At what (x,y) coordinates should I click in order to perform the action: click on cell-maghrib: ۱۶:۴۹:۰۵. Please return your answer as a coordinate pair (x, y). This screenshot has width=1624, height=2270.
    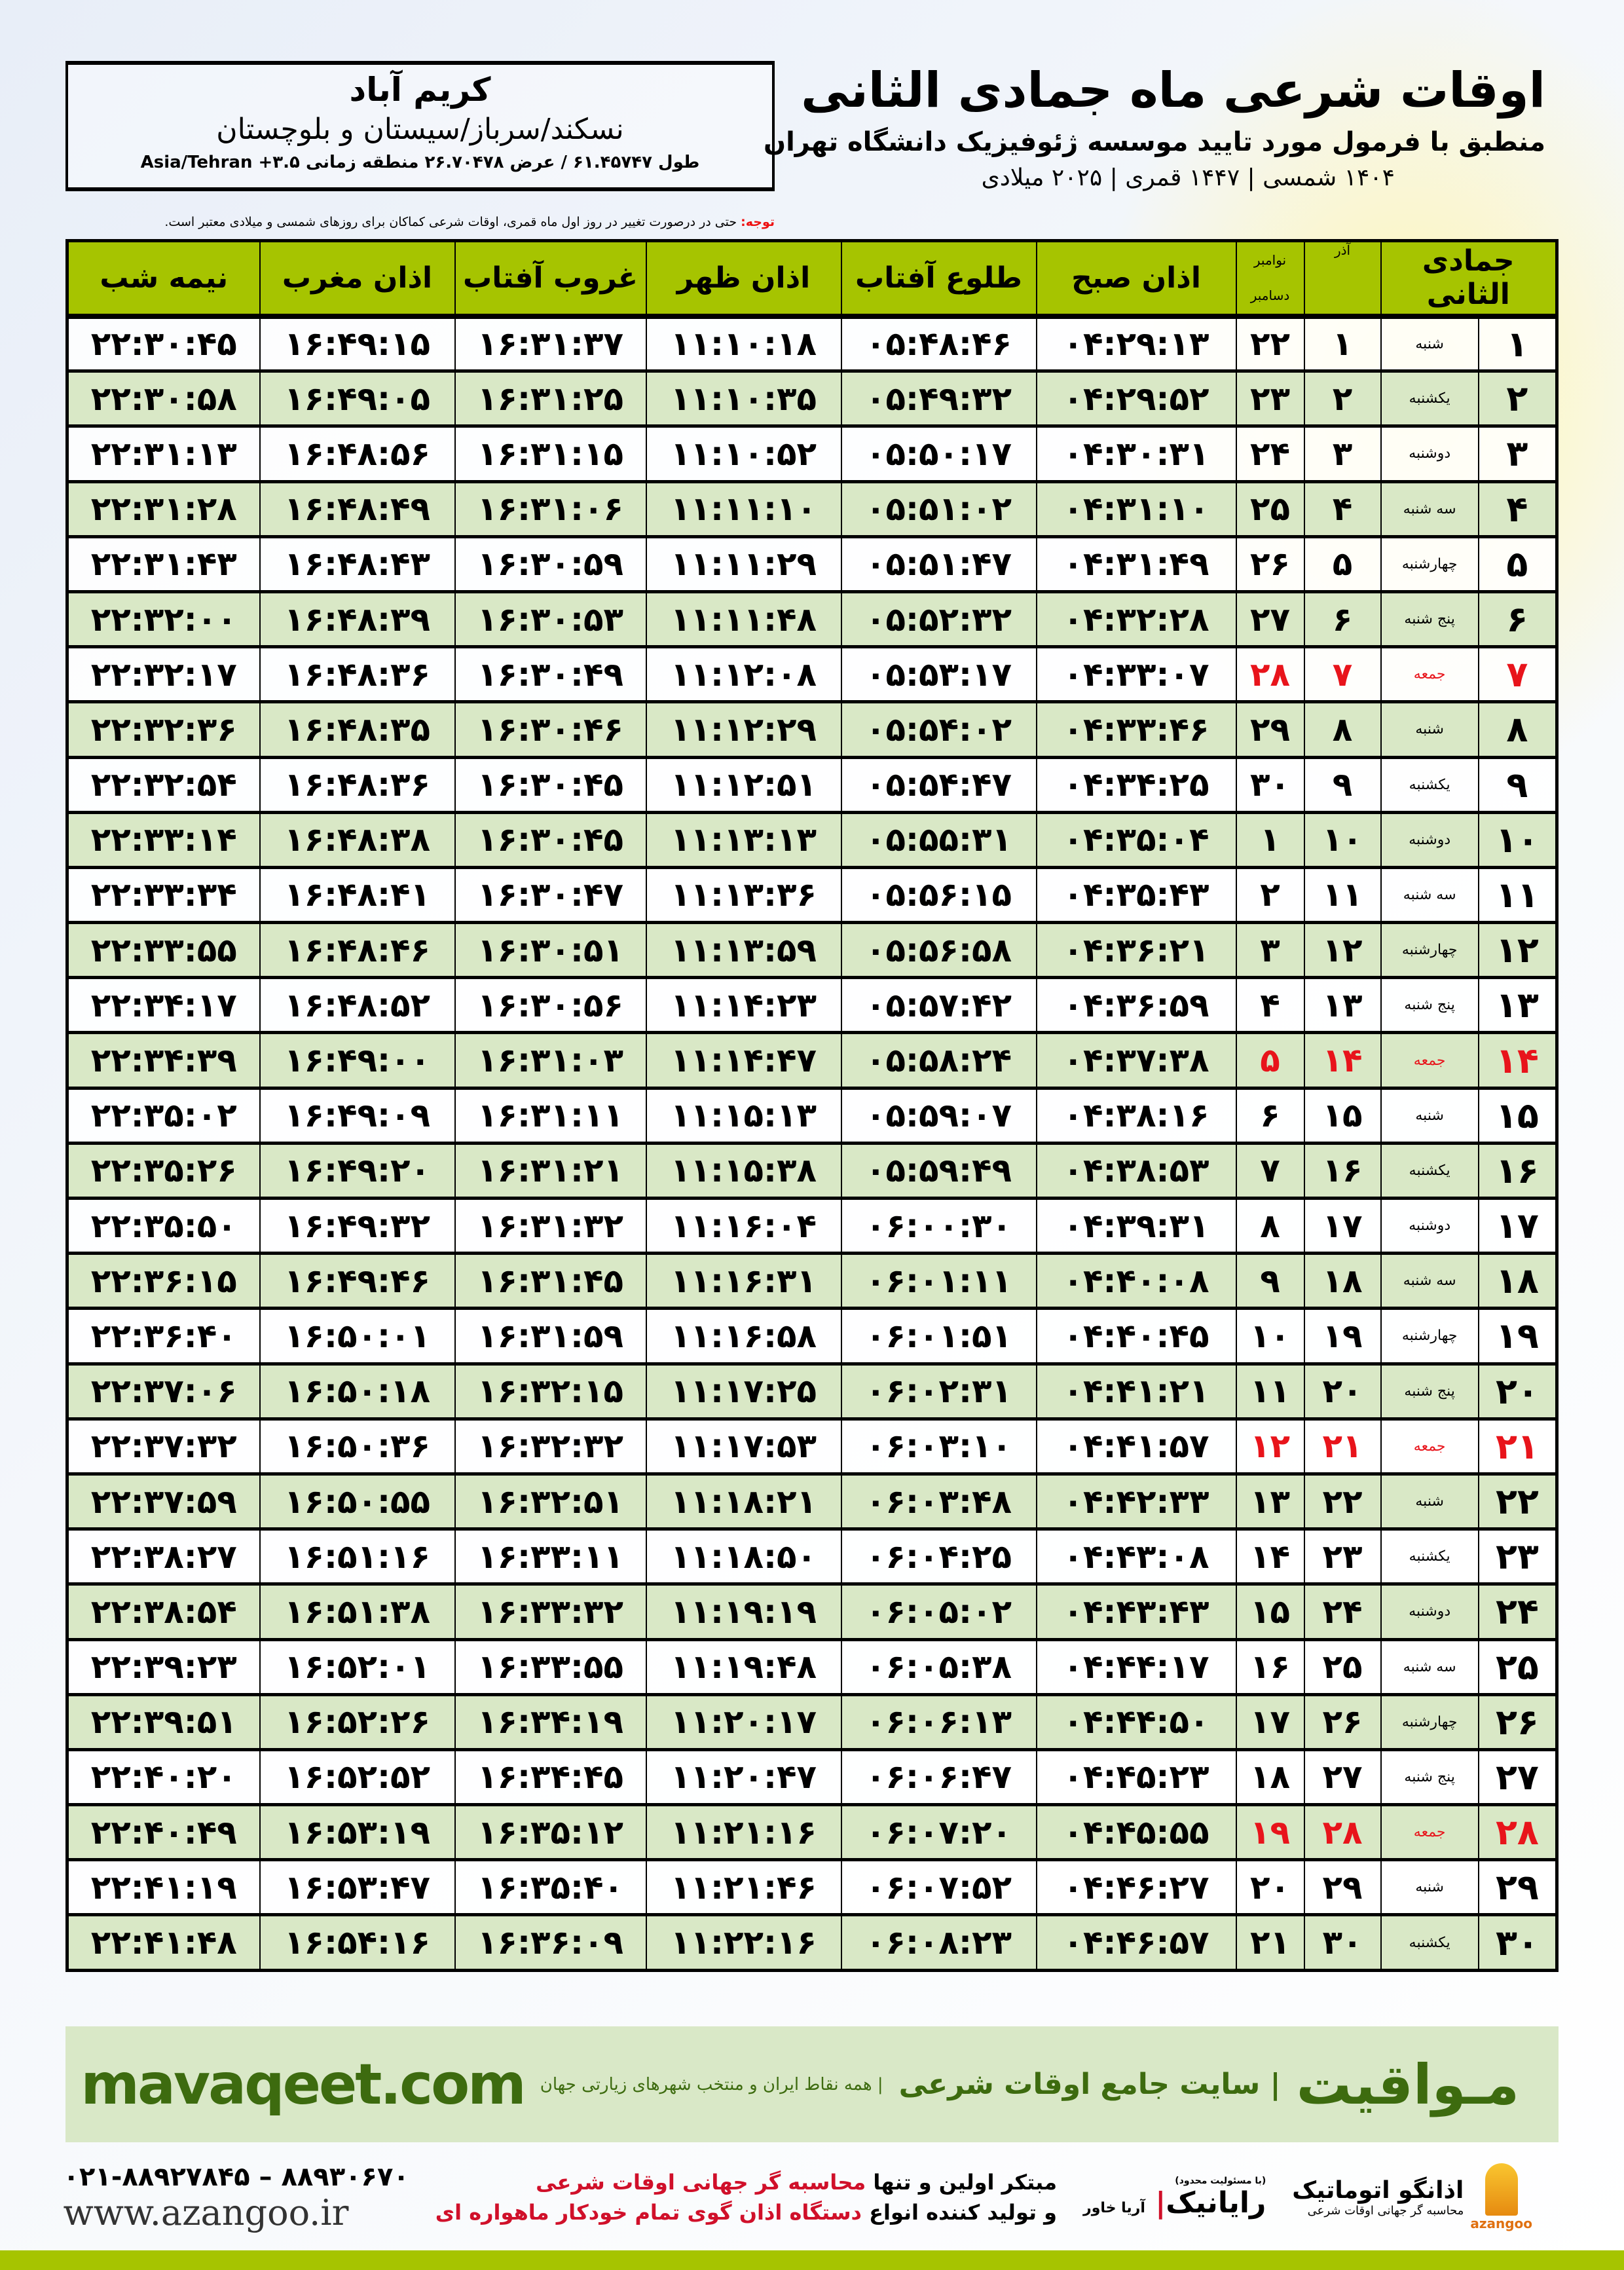
    Looking at the image, I should click on (357, 399).